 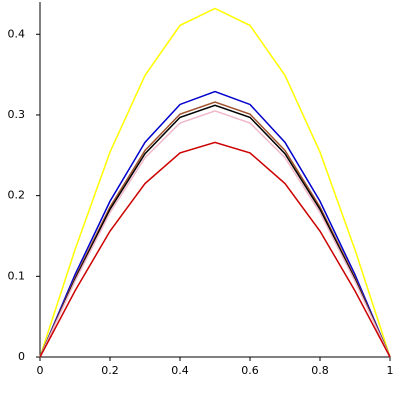 I want to click on x-tick-label: 0, so click(x=40, y=370).